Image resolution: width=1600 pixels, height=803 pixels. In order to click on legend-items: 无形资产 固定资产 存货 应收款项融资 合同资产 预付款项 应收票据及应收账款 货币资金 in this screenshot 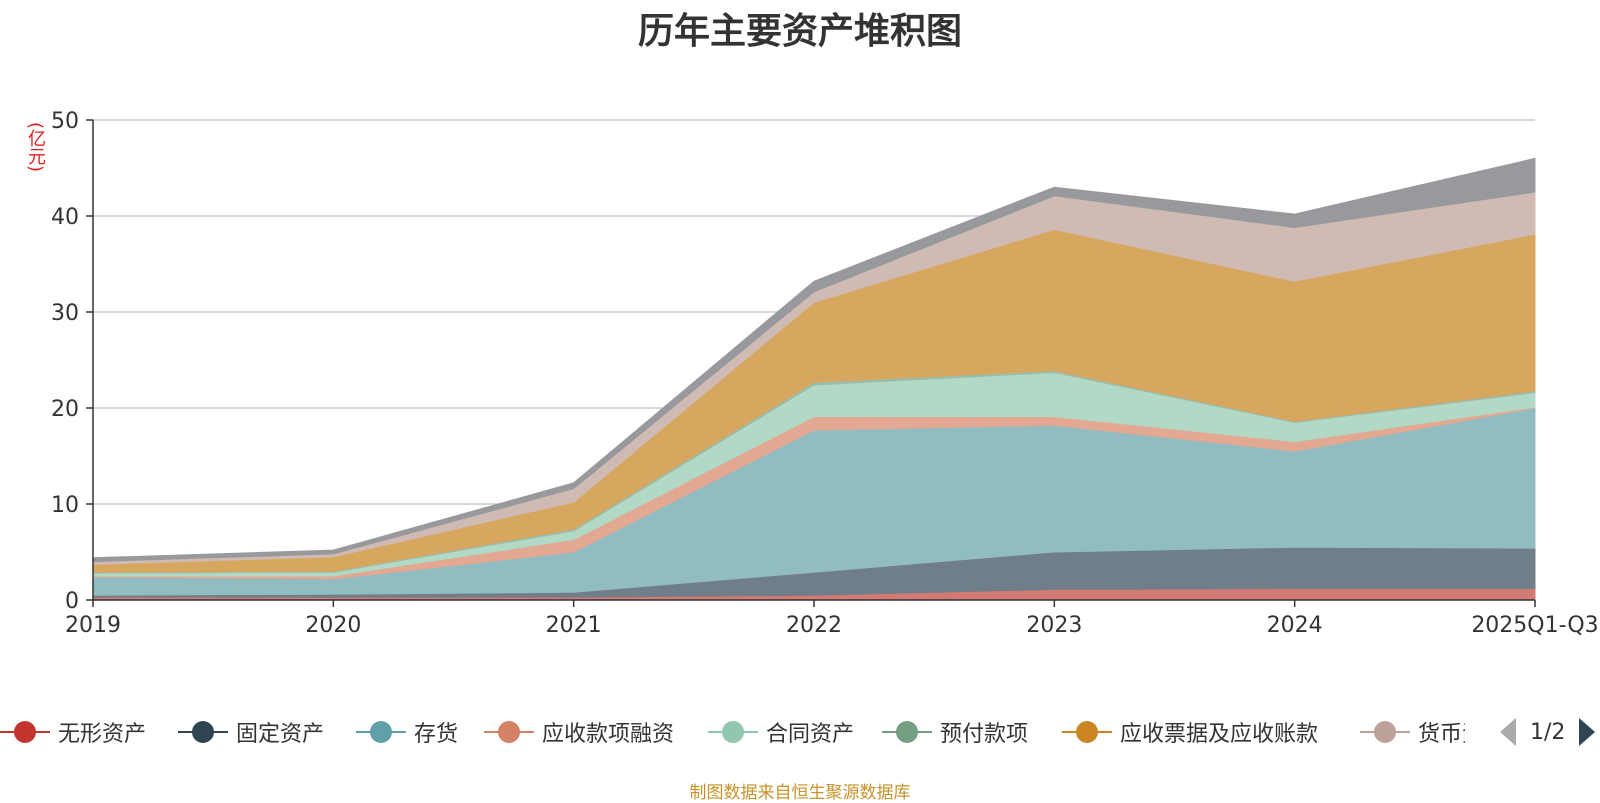, I will do `click(732, 732)`.